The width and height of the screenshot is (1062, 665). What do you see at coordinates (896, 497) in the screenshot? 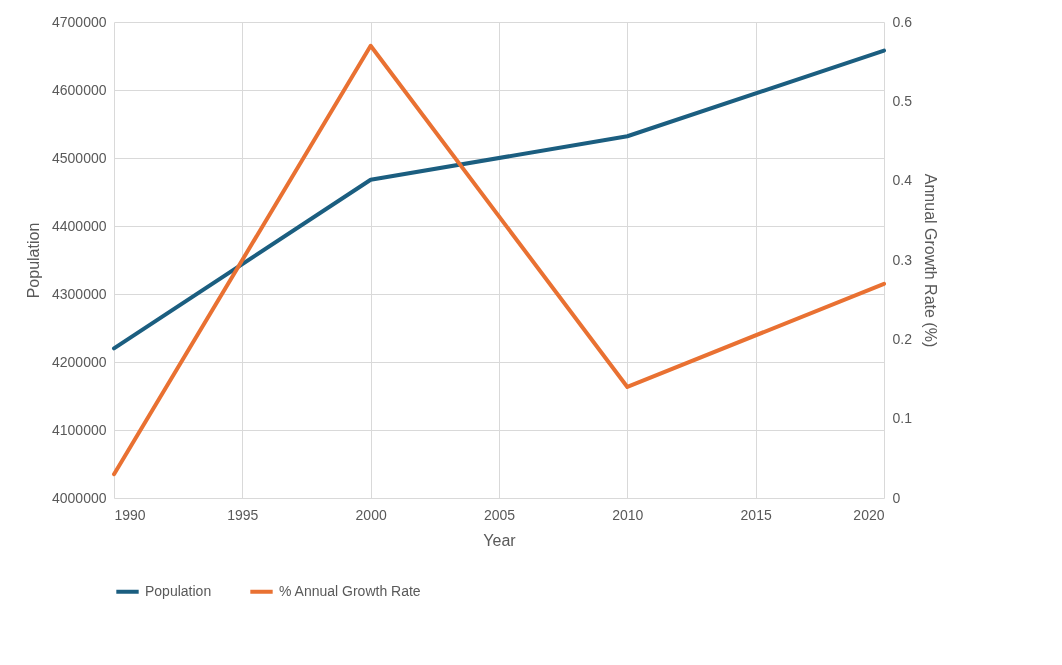
I see `y2-tick-label: 0` at bounding box center [896, 497].